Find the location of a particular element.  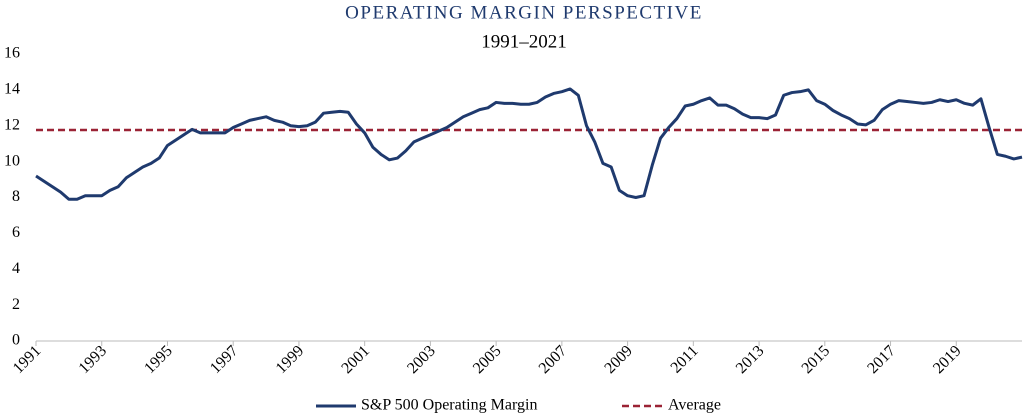

chart-subtitle: 1991–2021 is located at coordinates (524, 41).